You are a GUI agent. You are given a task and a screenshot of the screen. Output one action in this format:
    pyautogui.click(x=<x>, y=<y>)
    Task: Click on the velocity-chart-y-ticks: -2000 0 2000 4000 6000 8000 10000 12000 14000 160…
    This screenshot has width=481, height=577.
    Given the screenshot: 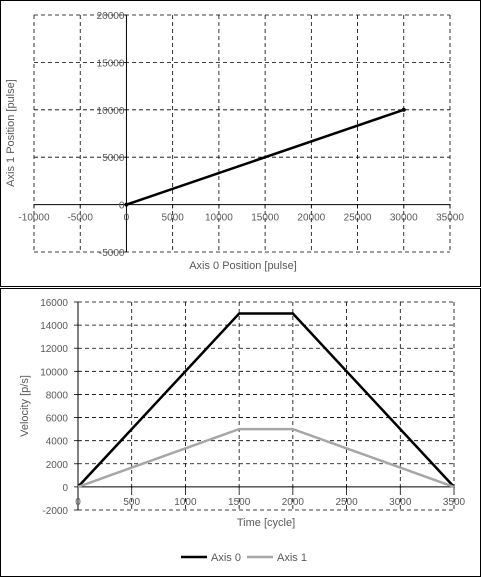 What is the action you would take?
    pyautogui.click(x=54, y=407)
    